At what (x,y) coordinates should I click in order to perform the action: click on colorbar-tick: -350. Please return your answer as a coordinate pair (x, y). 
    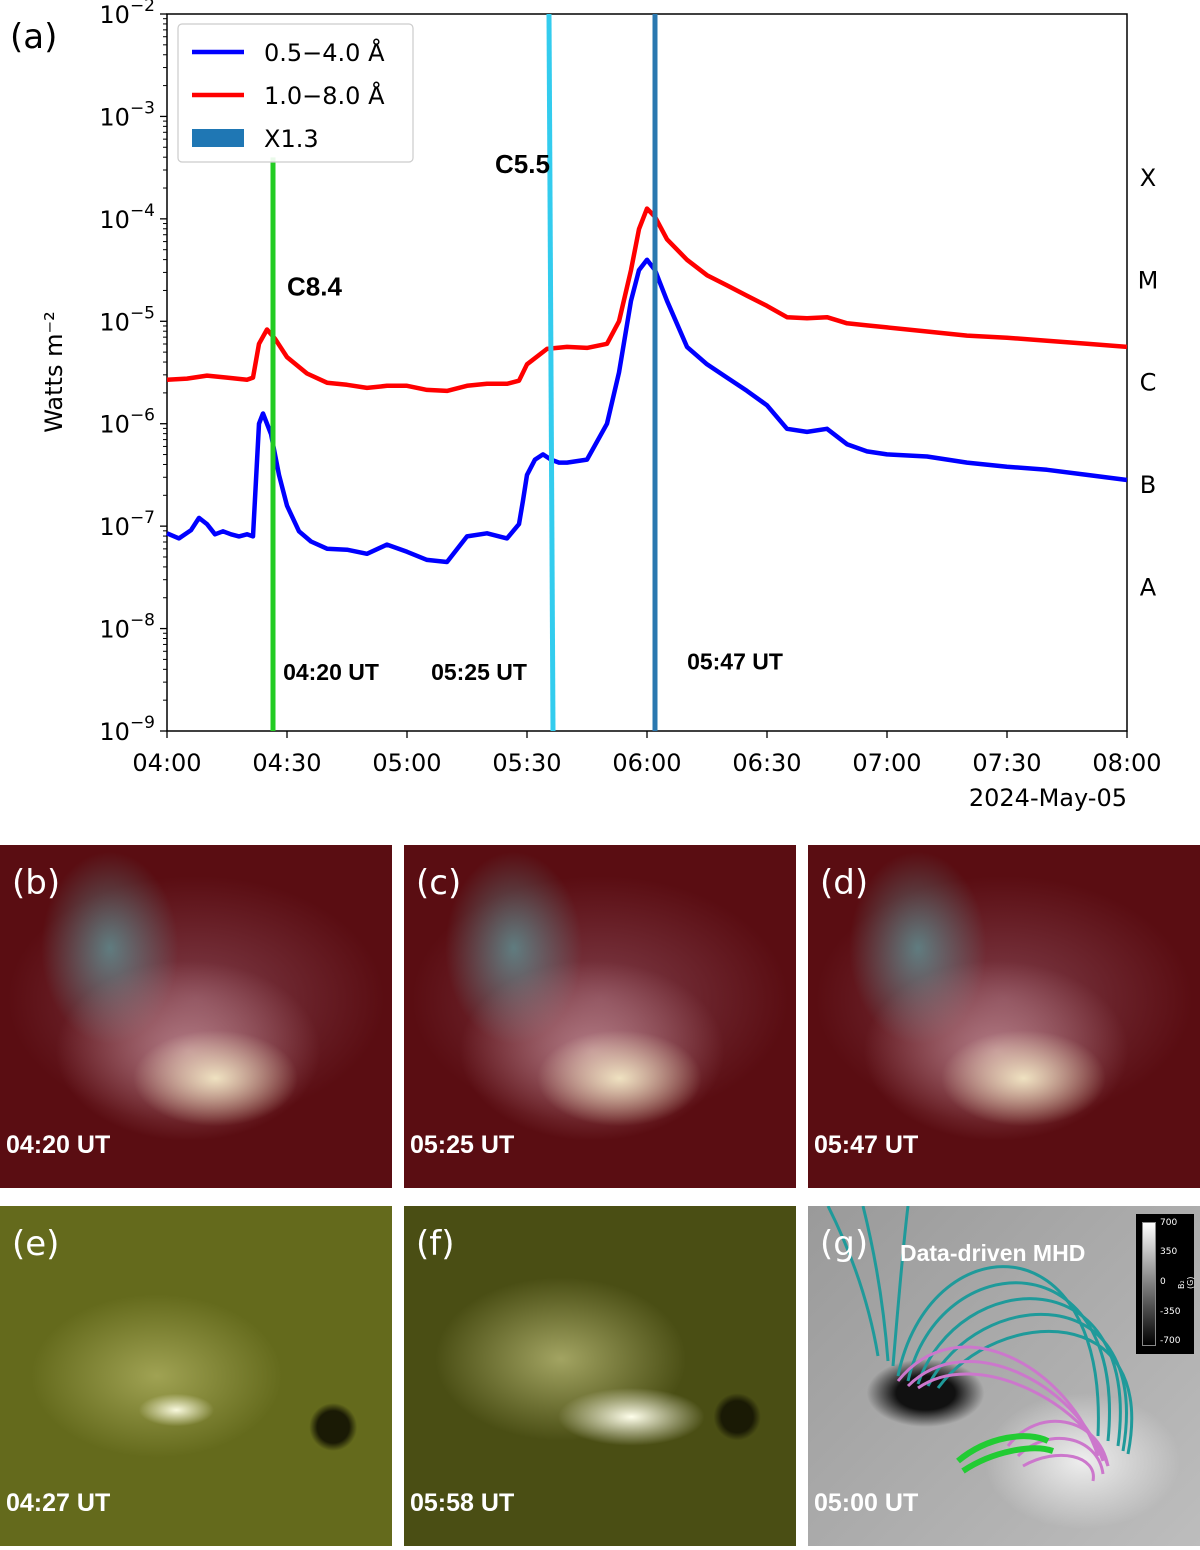
    Looking at the image, I should click on (1170, 1312).